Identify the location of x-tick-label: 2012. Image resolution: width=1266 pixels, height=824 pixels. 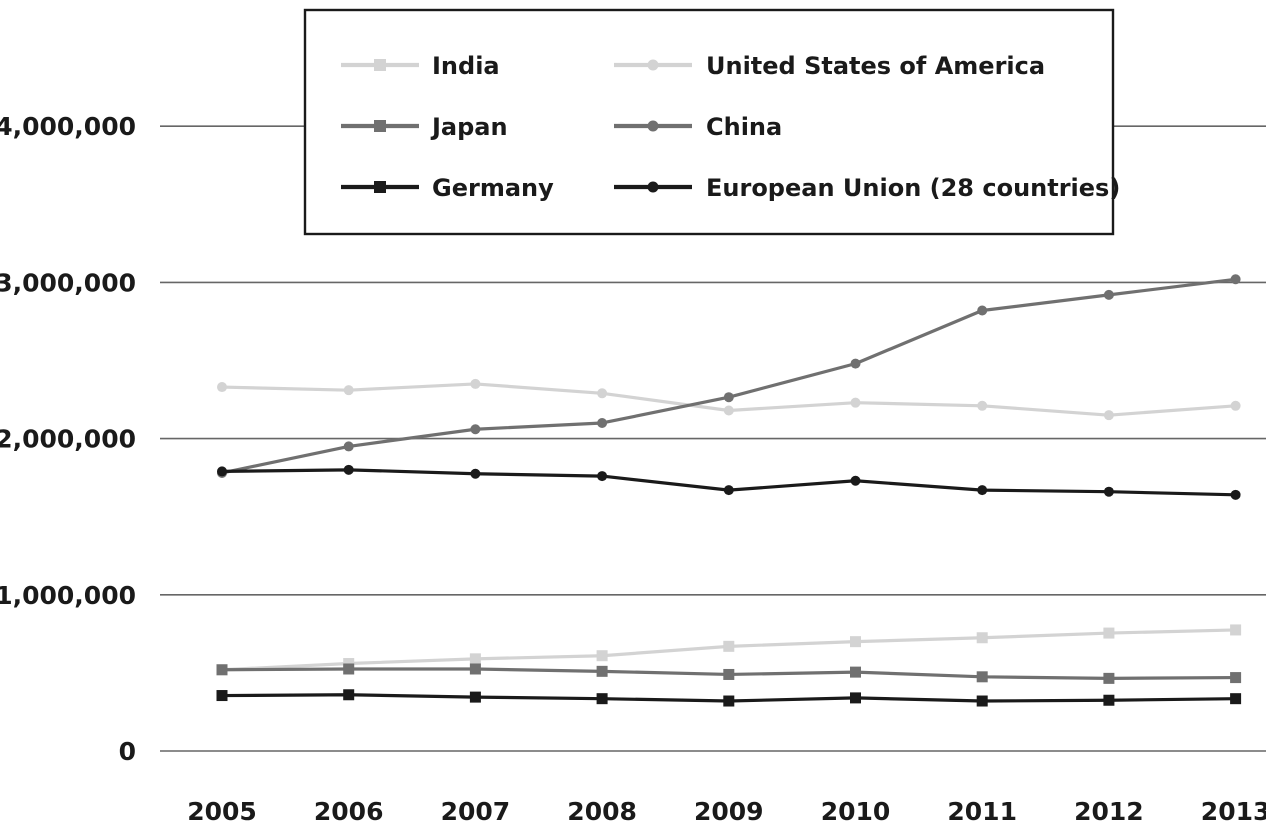
(1109, 810).